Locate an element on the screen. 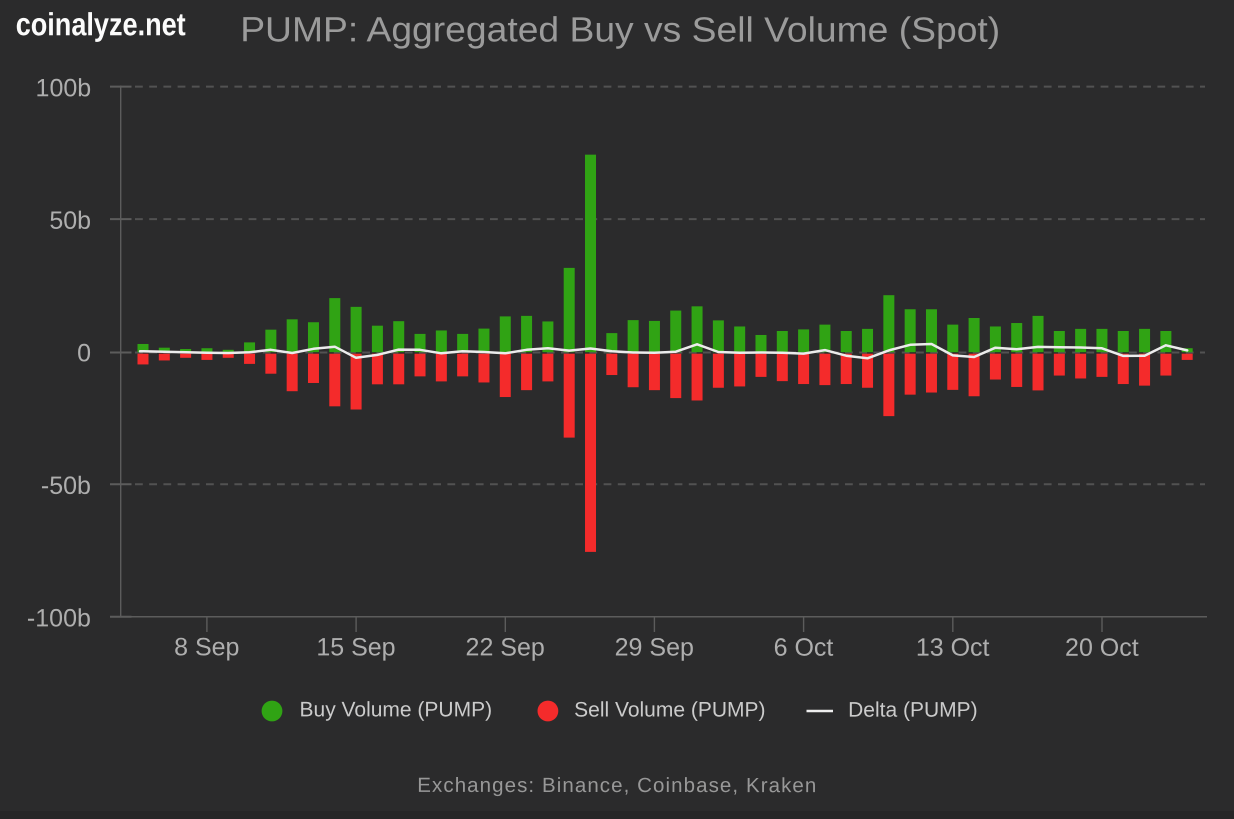 The width and height of the screenshot is (1234, 819). svg-text: 15 Sep is located at coordinates (355, 647).